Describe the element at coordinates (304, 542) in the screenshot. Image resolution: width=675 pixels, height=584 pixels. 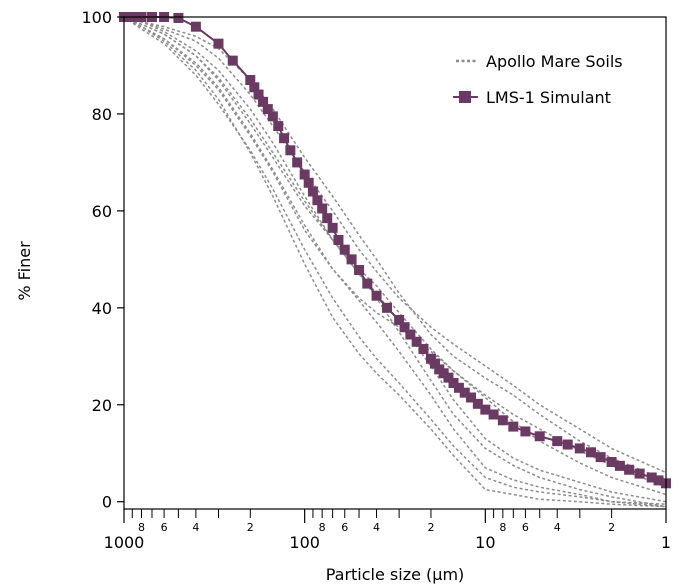
I see `x-tick-label: 100` at that location.